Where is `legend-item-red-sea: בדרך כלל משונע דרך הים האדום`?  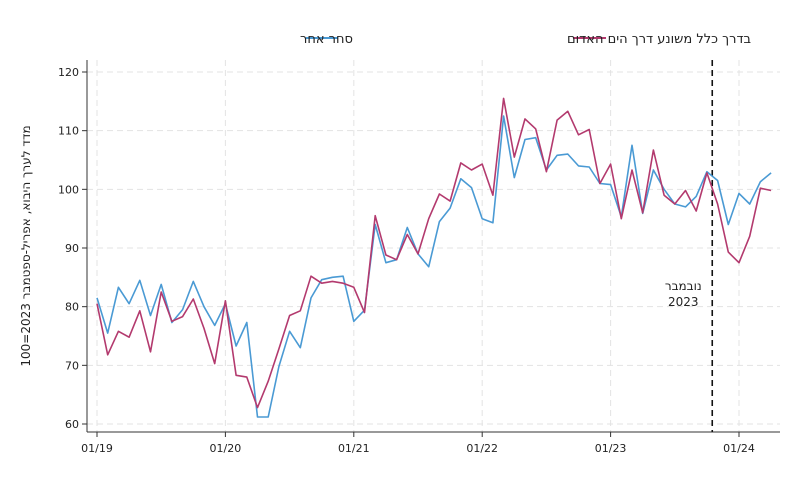 legend-item-red-sea: בדרך כלל משונע דרך הים האדום is located at coordinates (659, 39).